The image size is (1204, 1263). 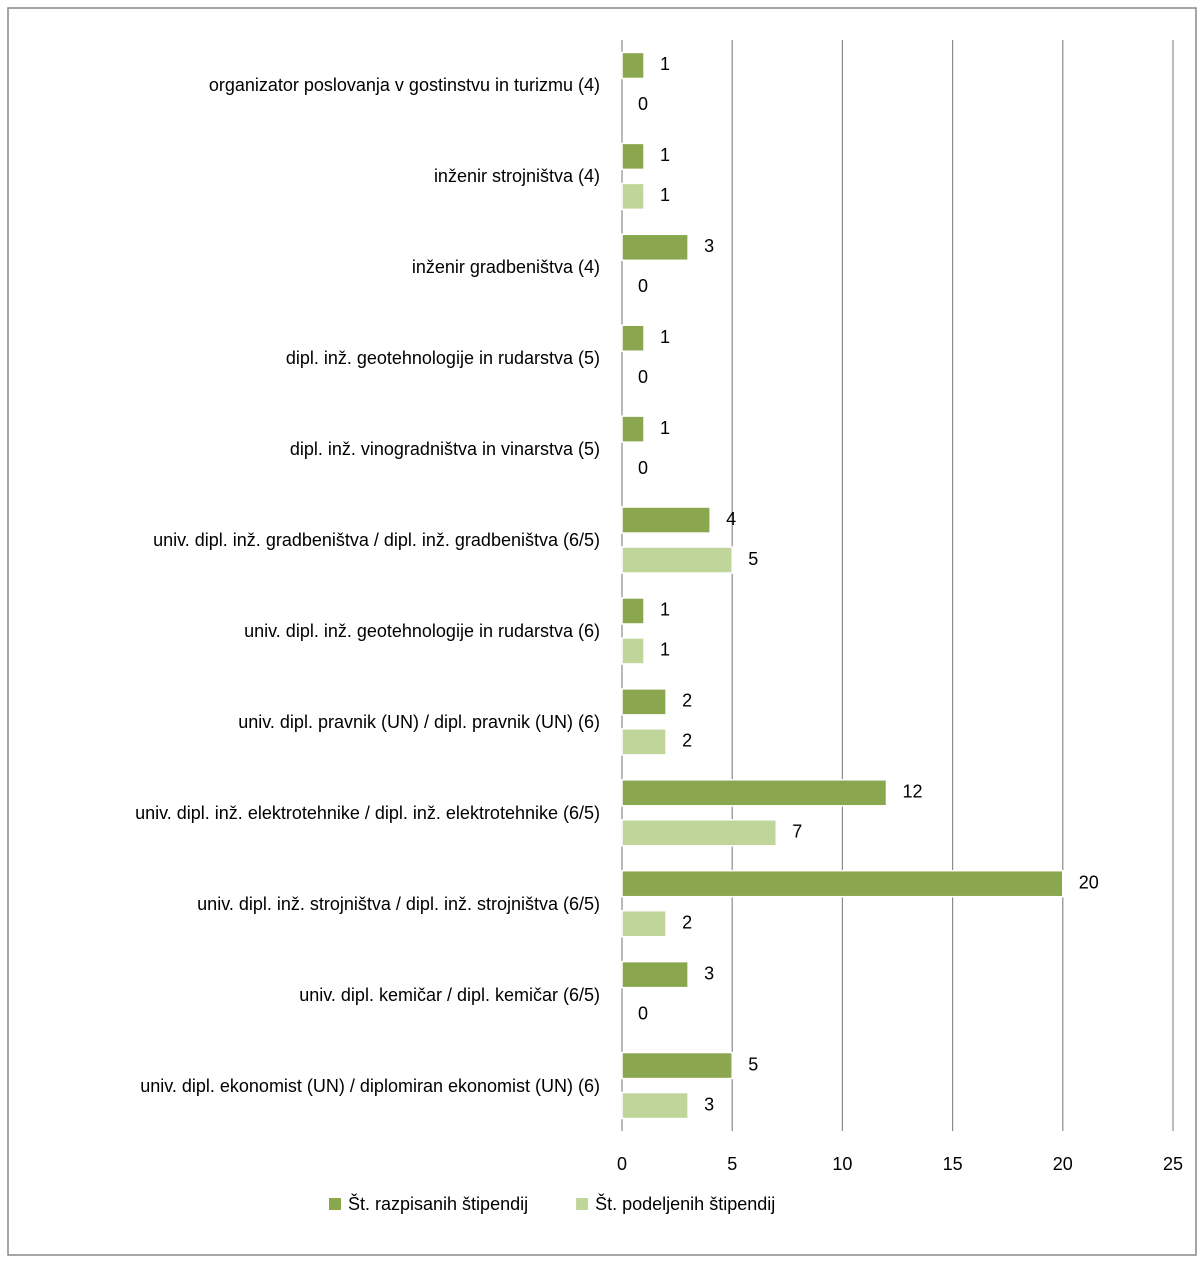 I want to click on data-label: 20, so click(x=1089, y=882).